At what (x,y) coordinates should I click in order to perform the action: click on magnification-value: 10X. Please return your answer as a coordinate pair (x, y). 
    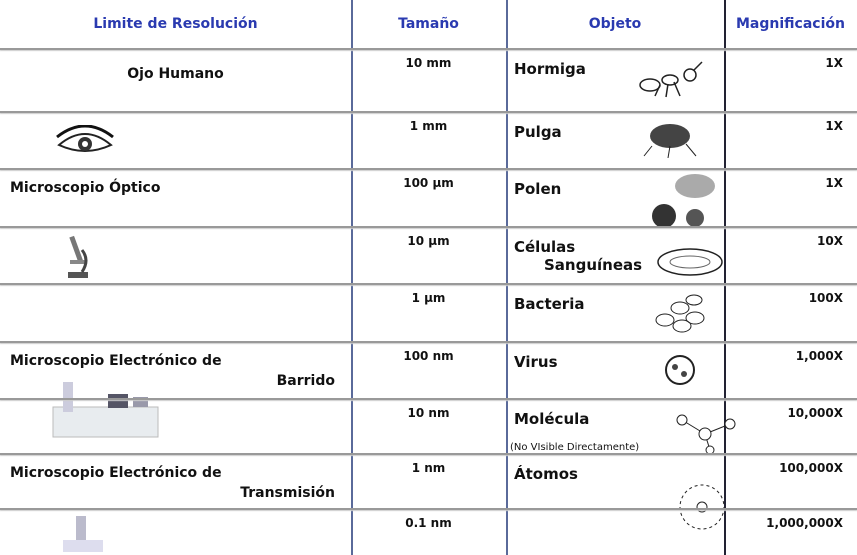
    Looking at the image, I should click on (830, 241).